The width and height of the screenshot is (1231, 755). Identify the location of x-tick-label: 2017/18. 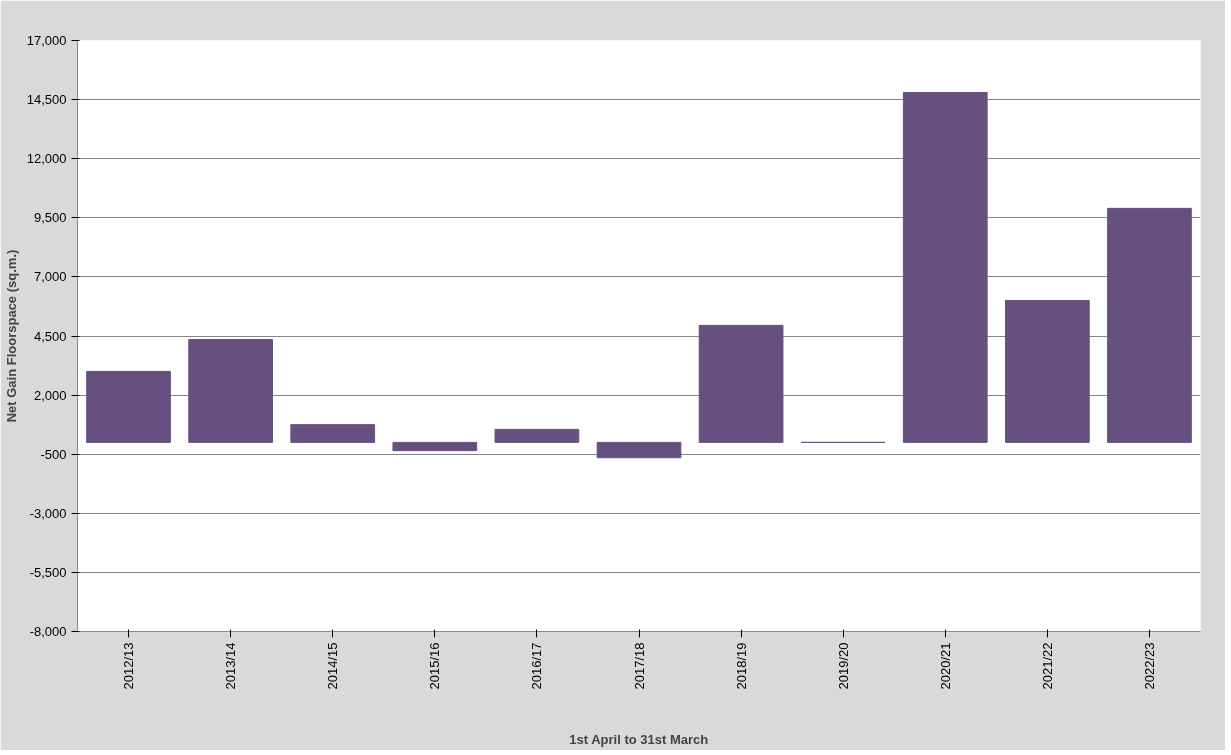
(639, 666).